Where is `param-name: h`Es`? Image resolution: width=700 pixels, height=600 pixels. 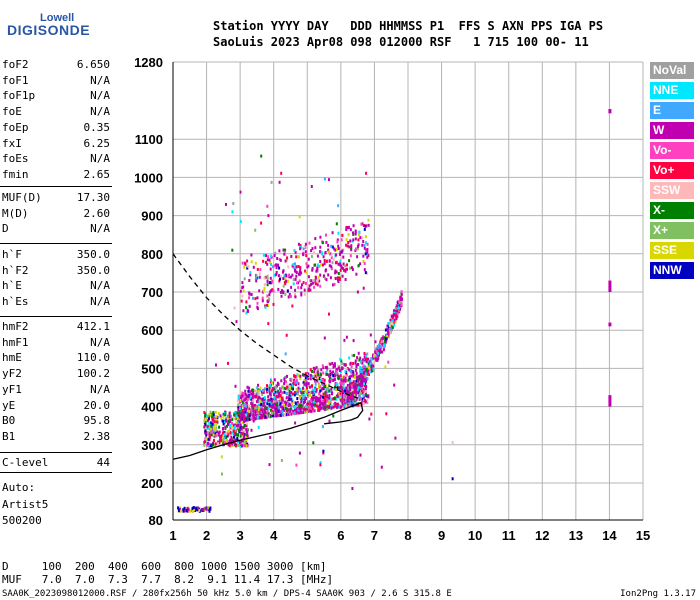
param-name: h`Es is located at coordinates (15, 302).